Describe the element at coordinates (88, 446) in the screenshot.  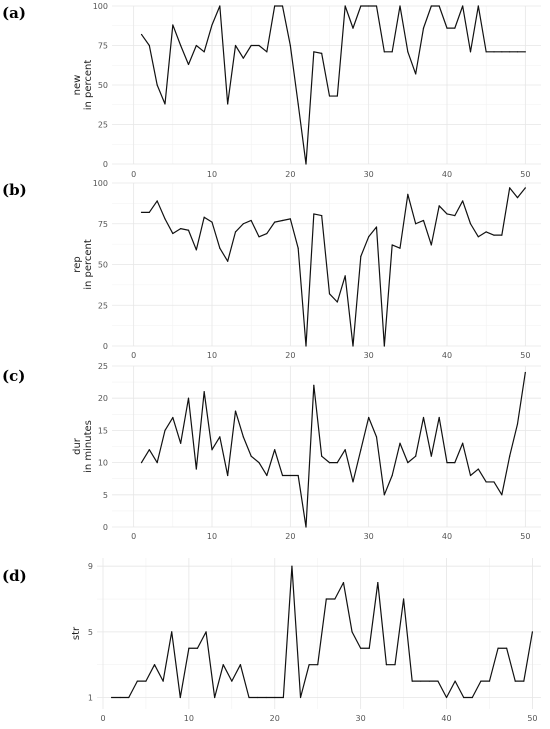
I see `y-axis-title-line: in minutes` at that location.